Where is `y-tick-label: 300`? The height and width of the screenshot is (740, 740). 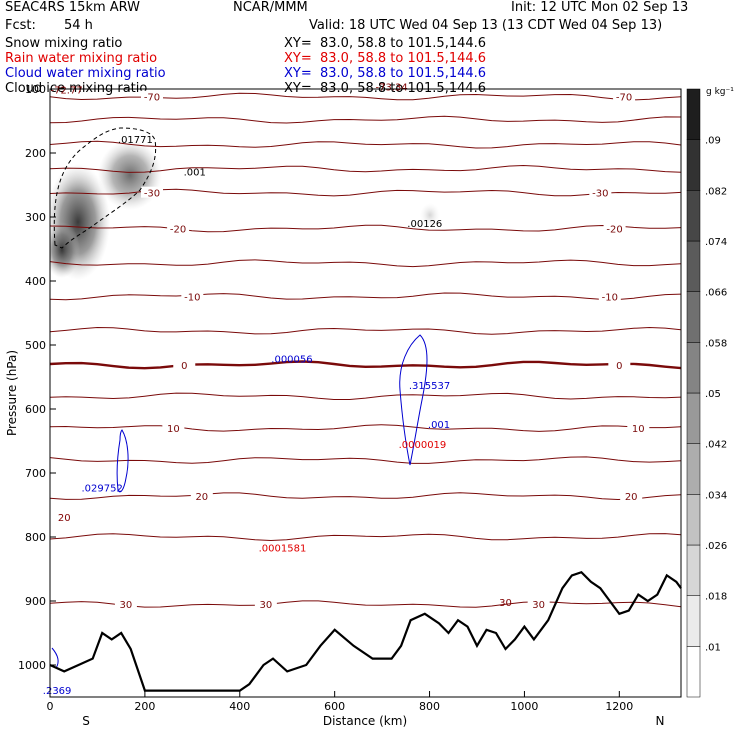 y-tick-label: 300 is located at coordinates (35, 217).